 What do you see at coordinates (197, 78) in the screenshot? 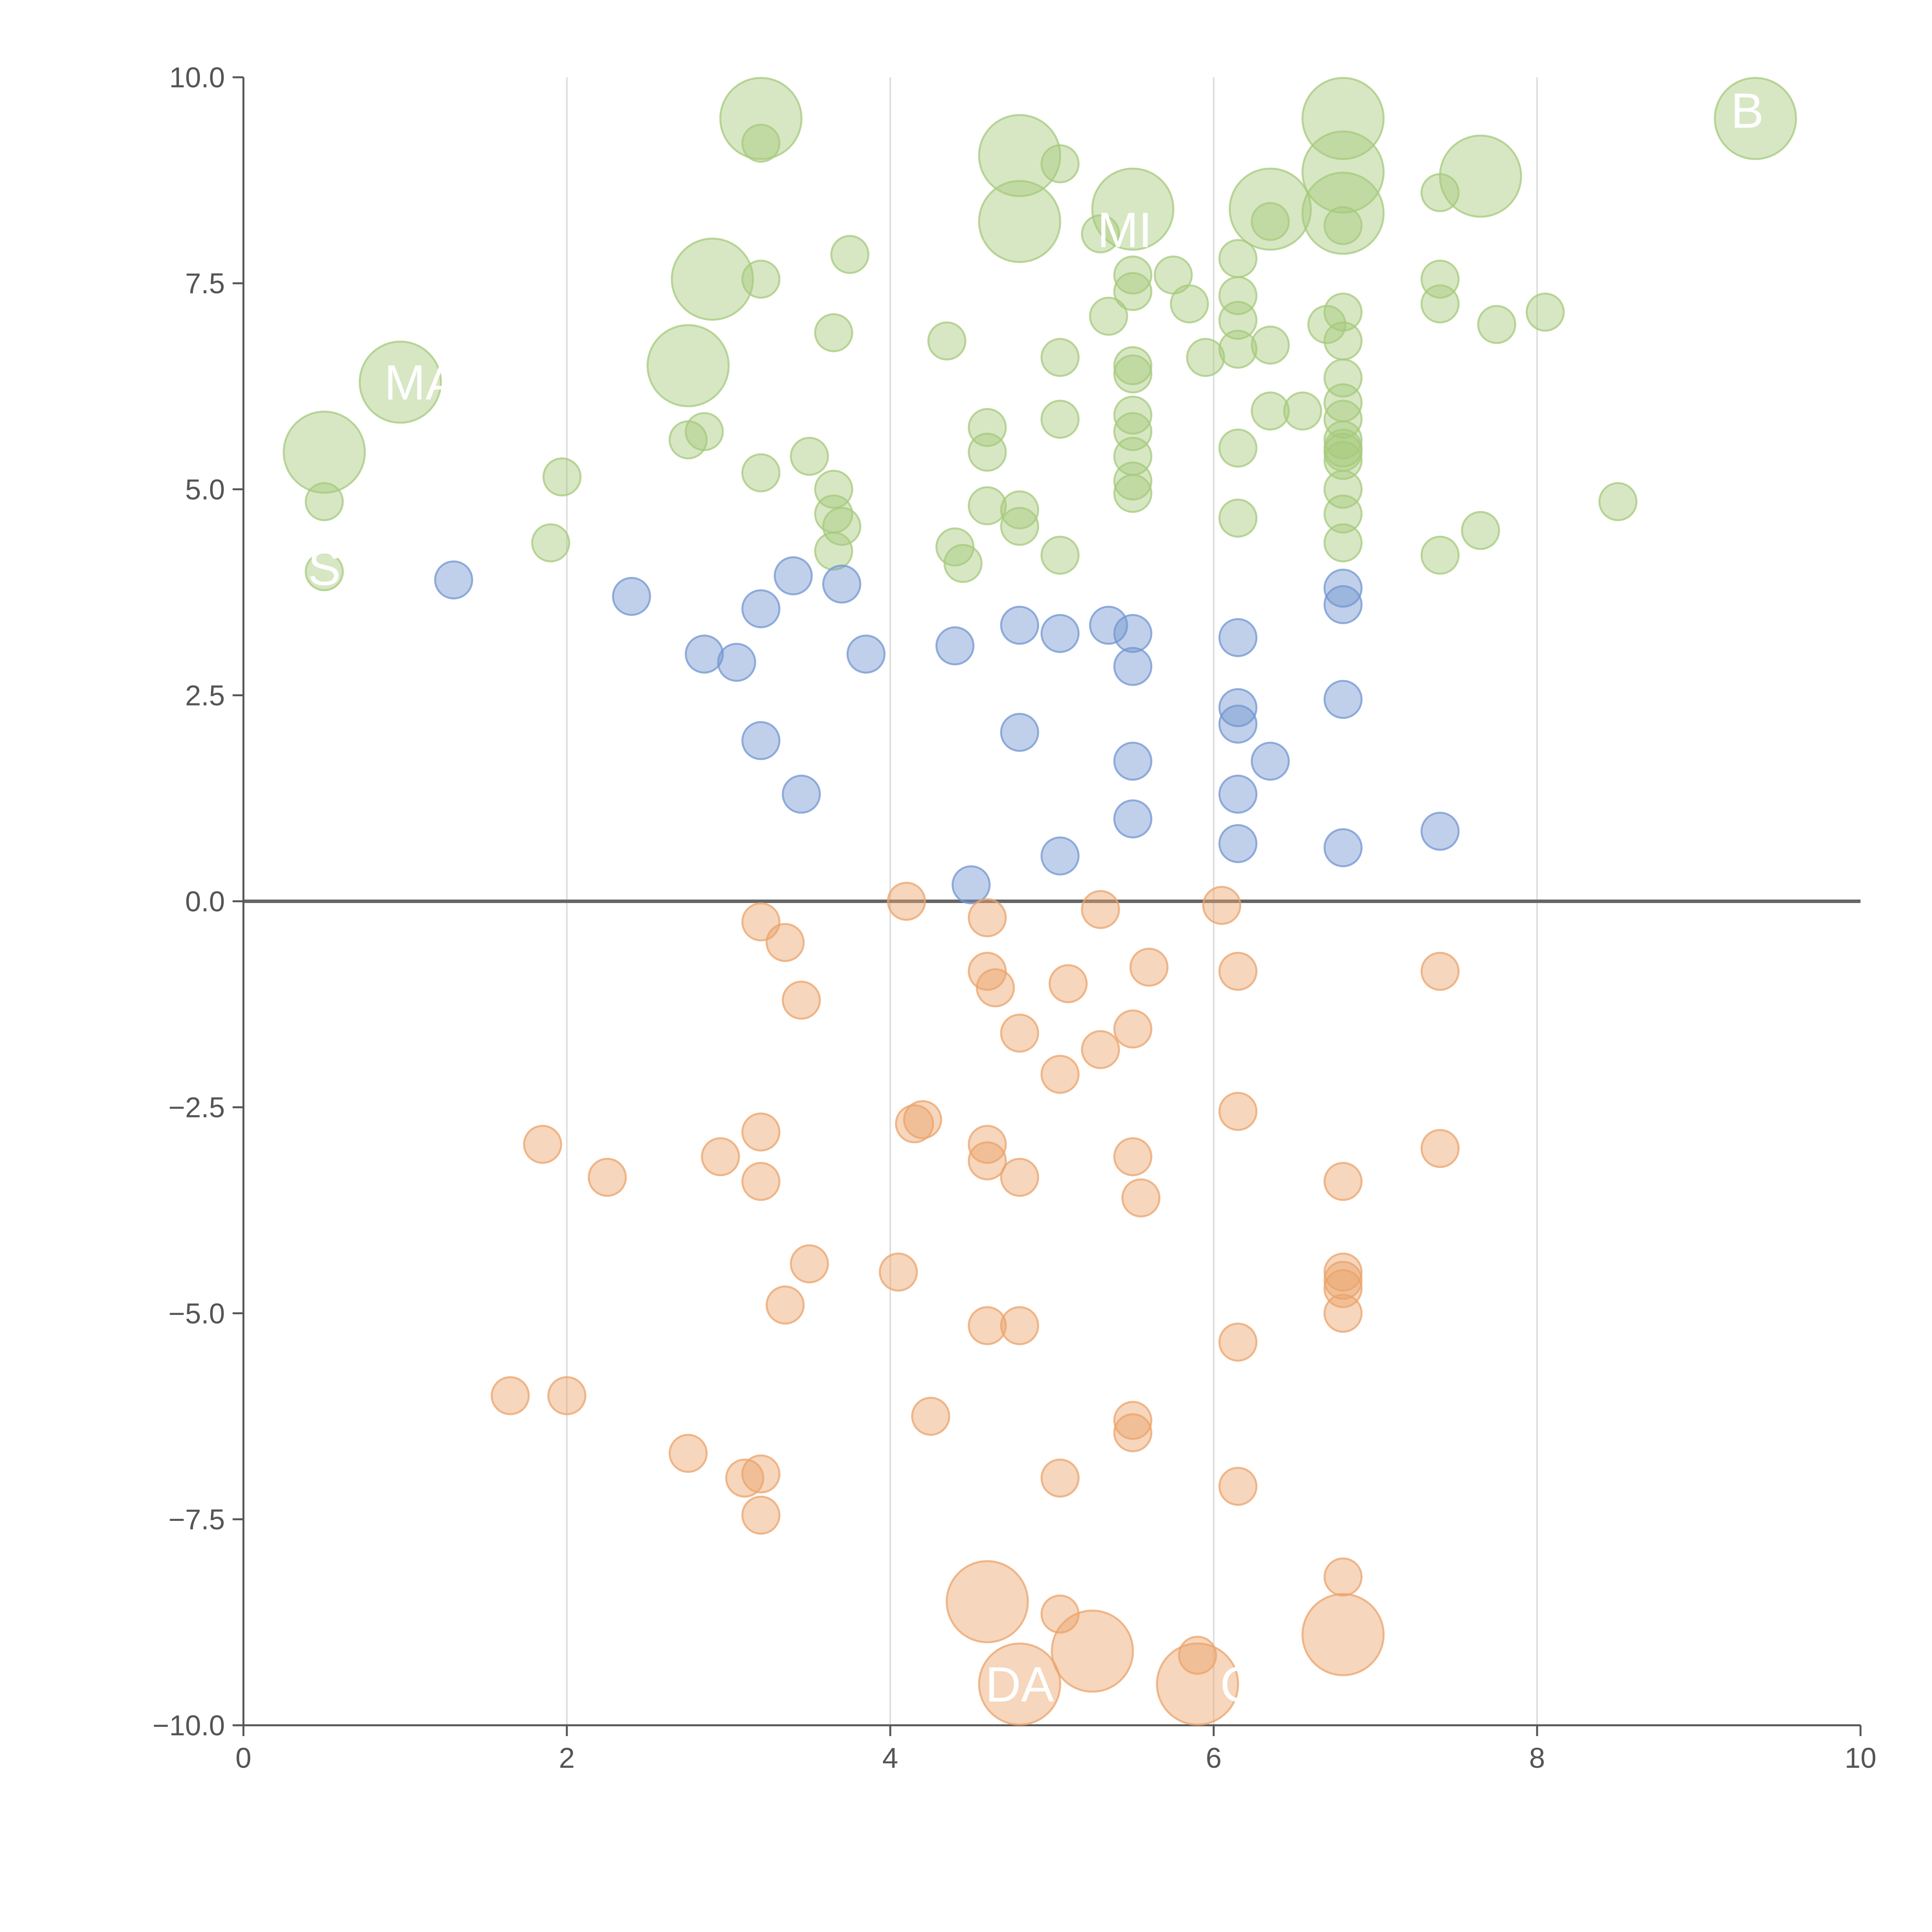
I see `y-tick-label: 10.0` at bounding box center [197, 78].